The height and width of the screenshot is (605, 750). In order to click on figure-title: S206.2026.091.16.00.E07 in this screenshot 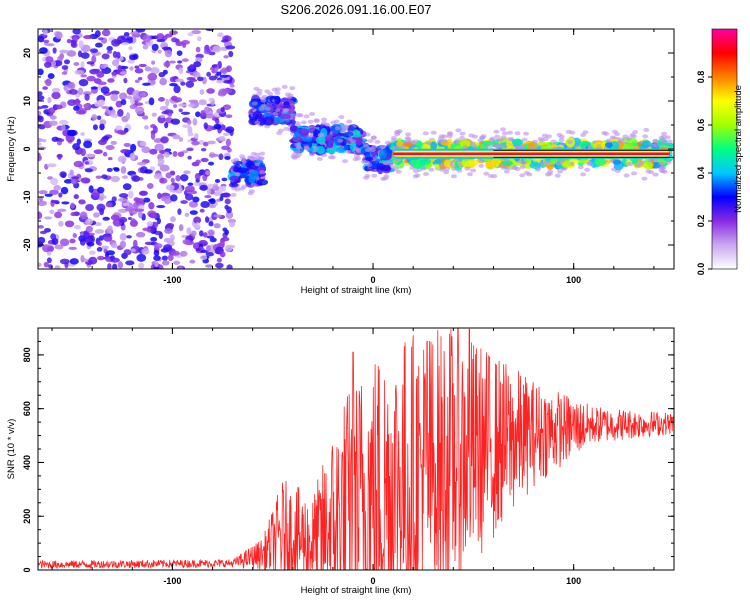, I will do `click(355, 9)`.